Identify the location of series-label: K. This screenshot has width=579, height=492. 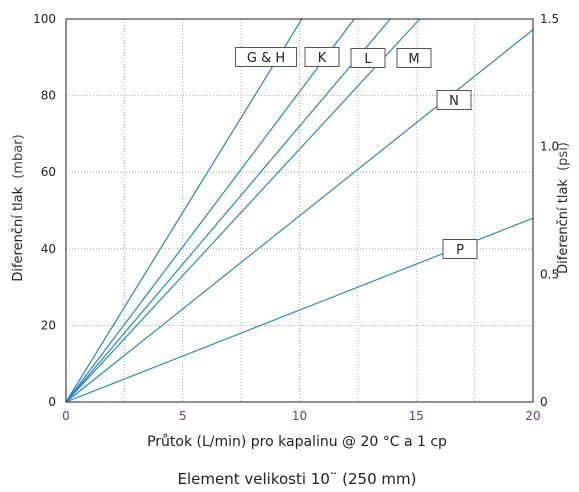
(322, 57).